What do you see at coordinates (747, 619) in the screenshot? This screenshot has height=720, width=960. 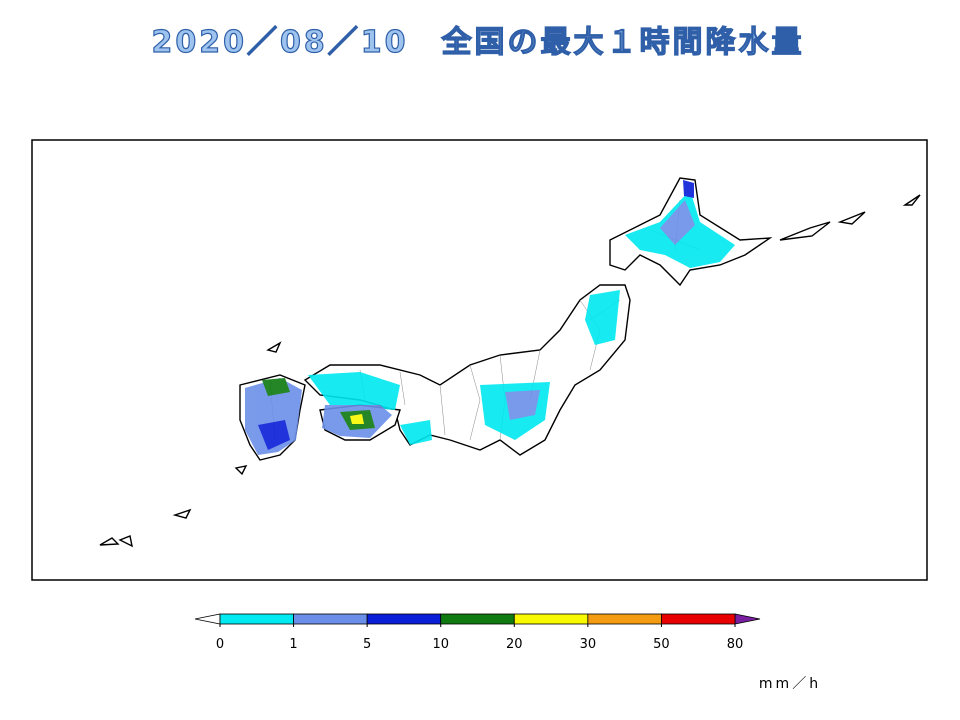 I see `over-triangle` at bounding box center [747, 619].